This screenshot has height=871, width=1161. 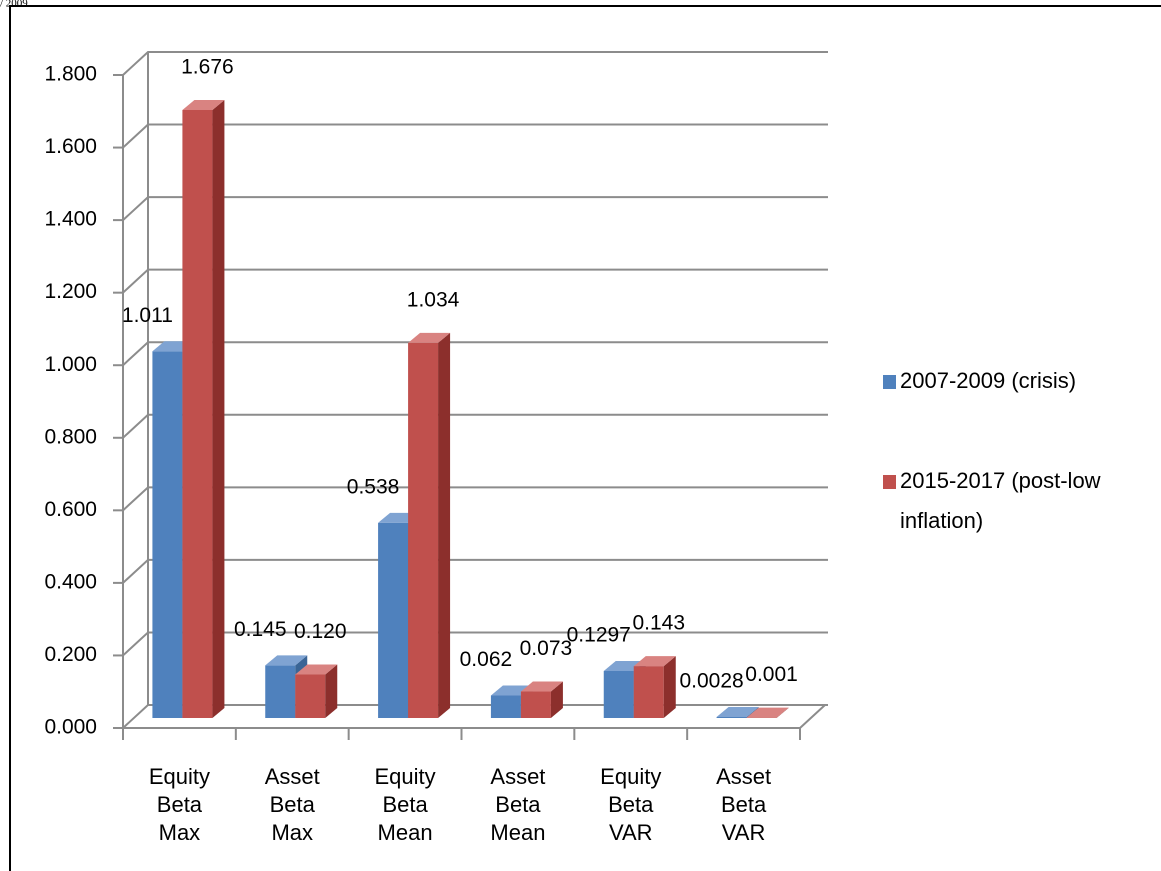 I want to click on legend-line: inflation), so click(x=941, y=520).